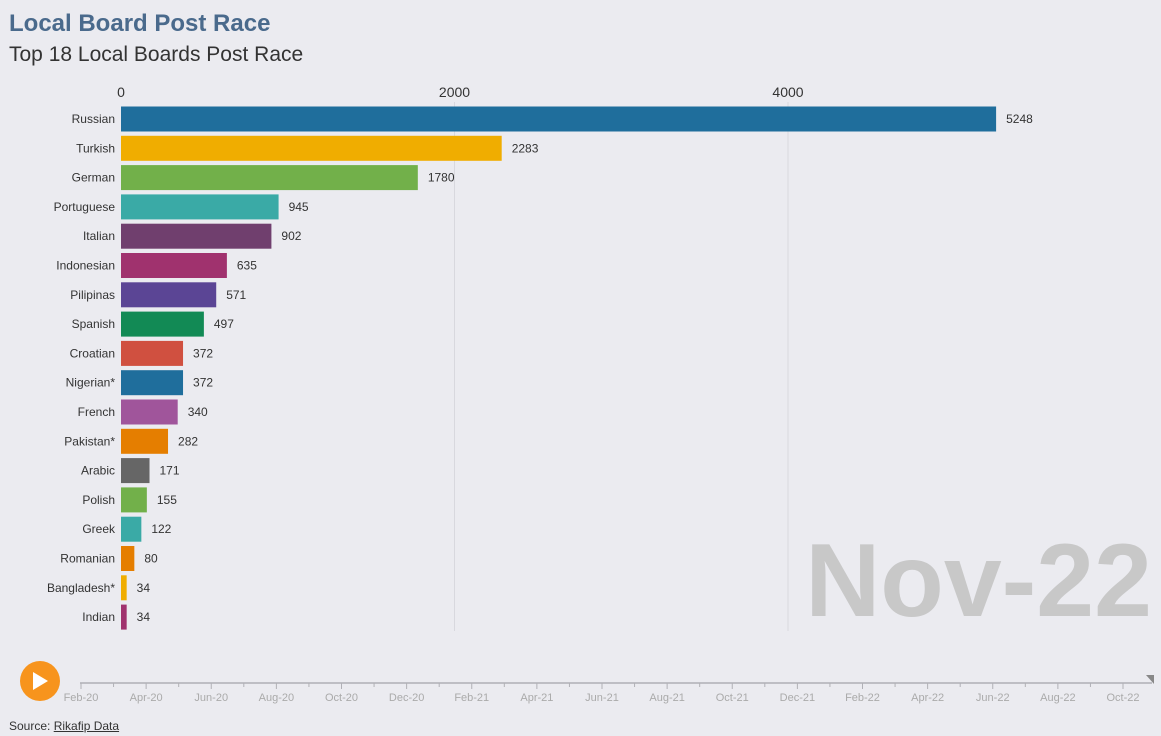  I want to click on category-label: Polish, so click(98, 500).